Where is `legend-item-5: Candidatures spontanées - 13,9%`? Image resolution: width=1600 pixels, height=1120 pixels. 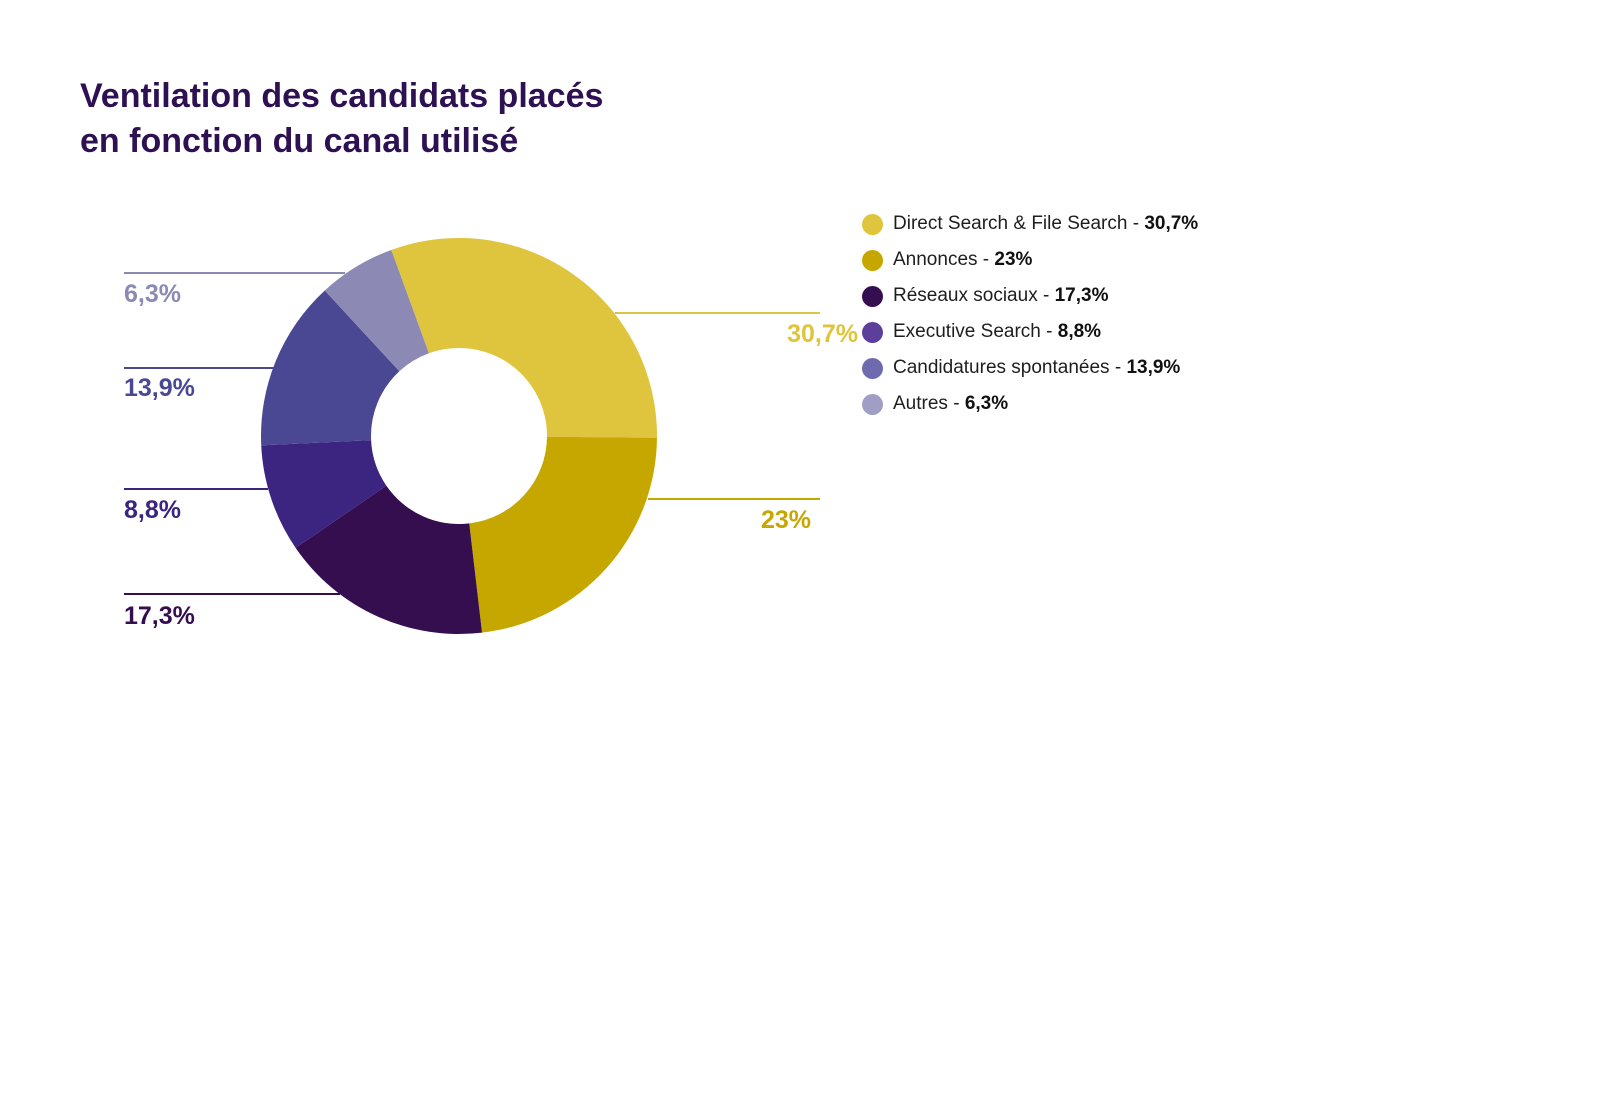 legend-item-5: Candidatures spontanées - 13,9% is located at coordinates (1030, 368).